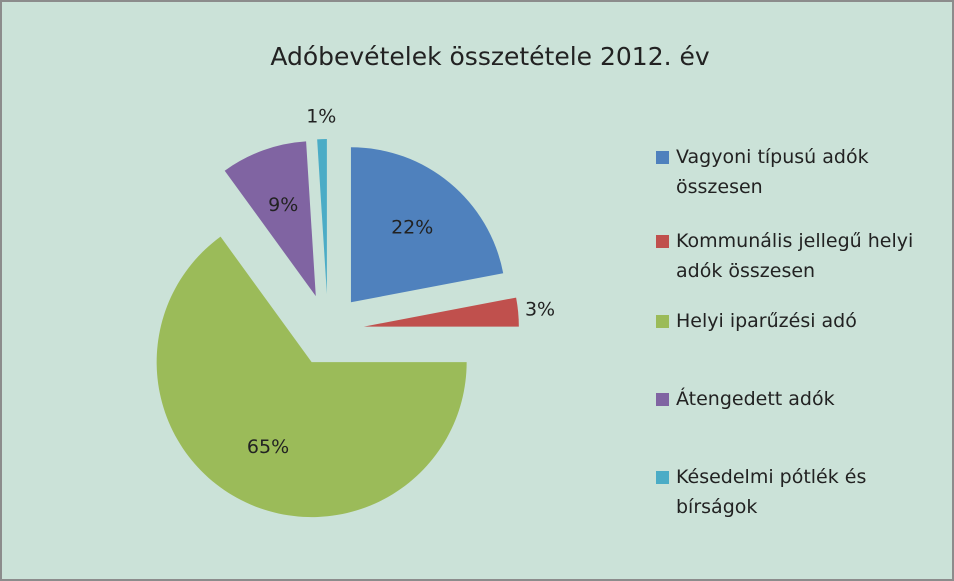 The height and width of the screenshot is (581, 954). I want to click on chart-title: Adóbevételek összetétele 2012. év, so click(490, 56).